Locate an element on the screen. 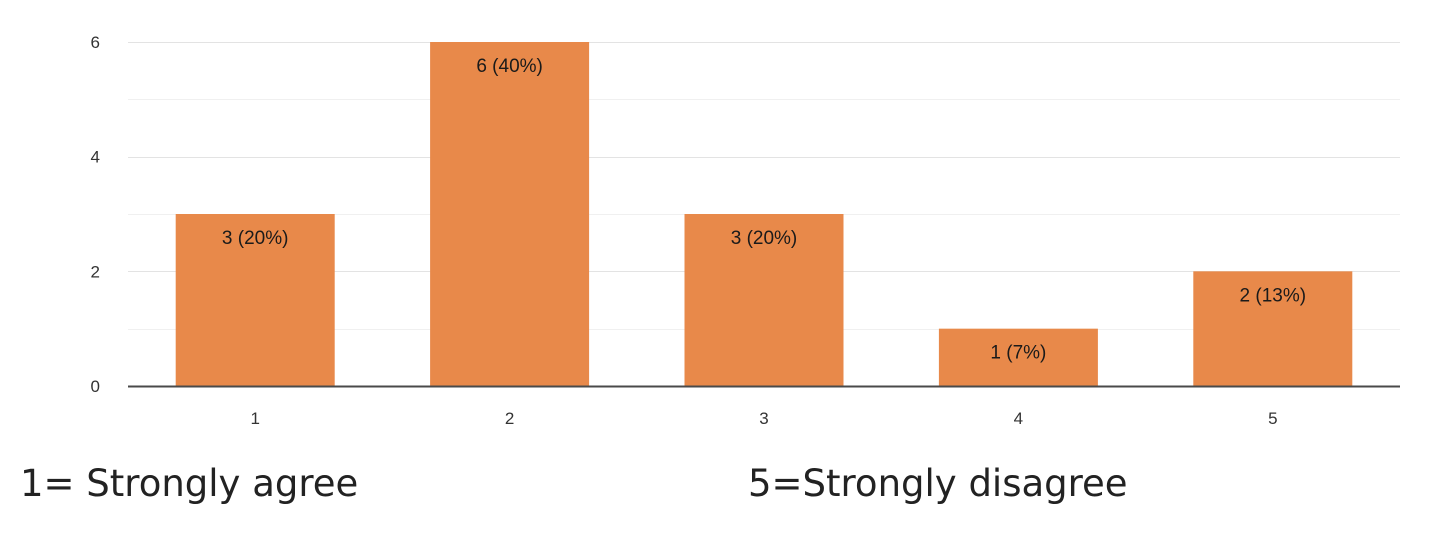 The image size is (1430, 535). bar-data-label: 2 (13%) is located at coordinates (1273, 295).